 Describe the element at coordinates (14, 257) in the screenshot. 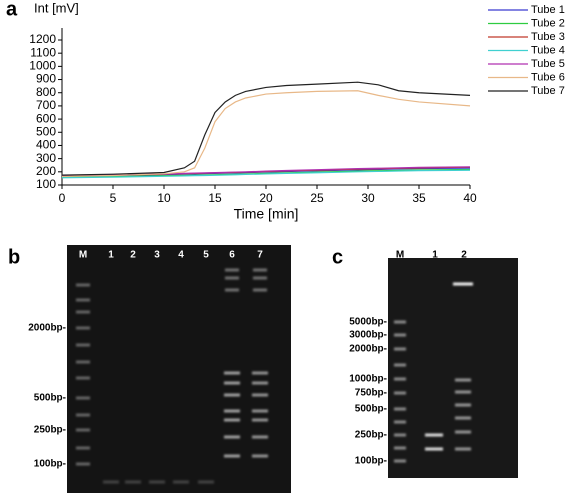

I see `panel-label: b` at that location.